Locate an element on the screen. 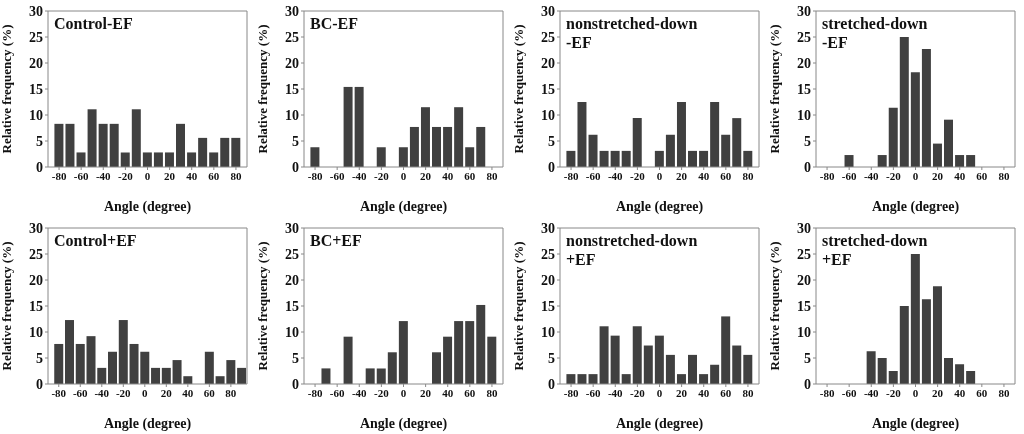  text: stretched-down -EF is located at coordinates (875, 33).